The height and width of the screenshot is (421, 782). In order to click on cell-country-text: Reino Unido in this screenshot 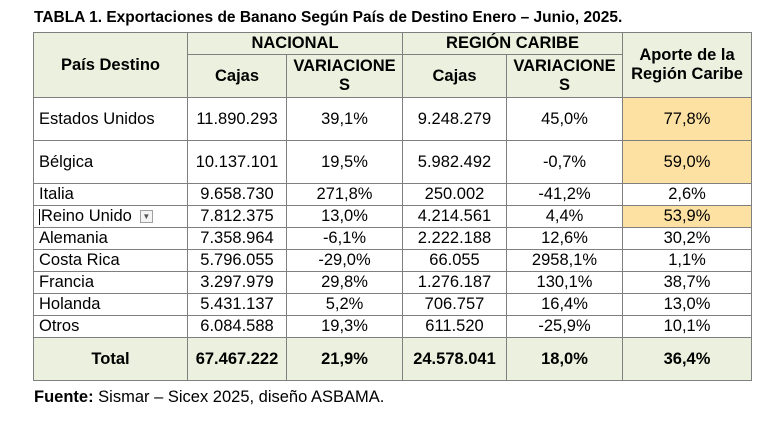, I will do `click(86, 216)`.